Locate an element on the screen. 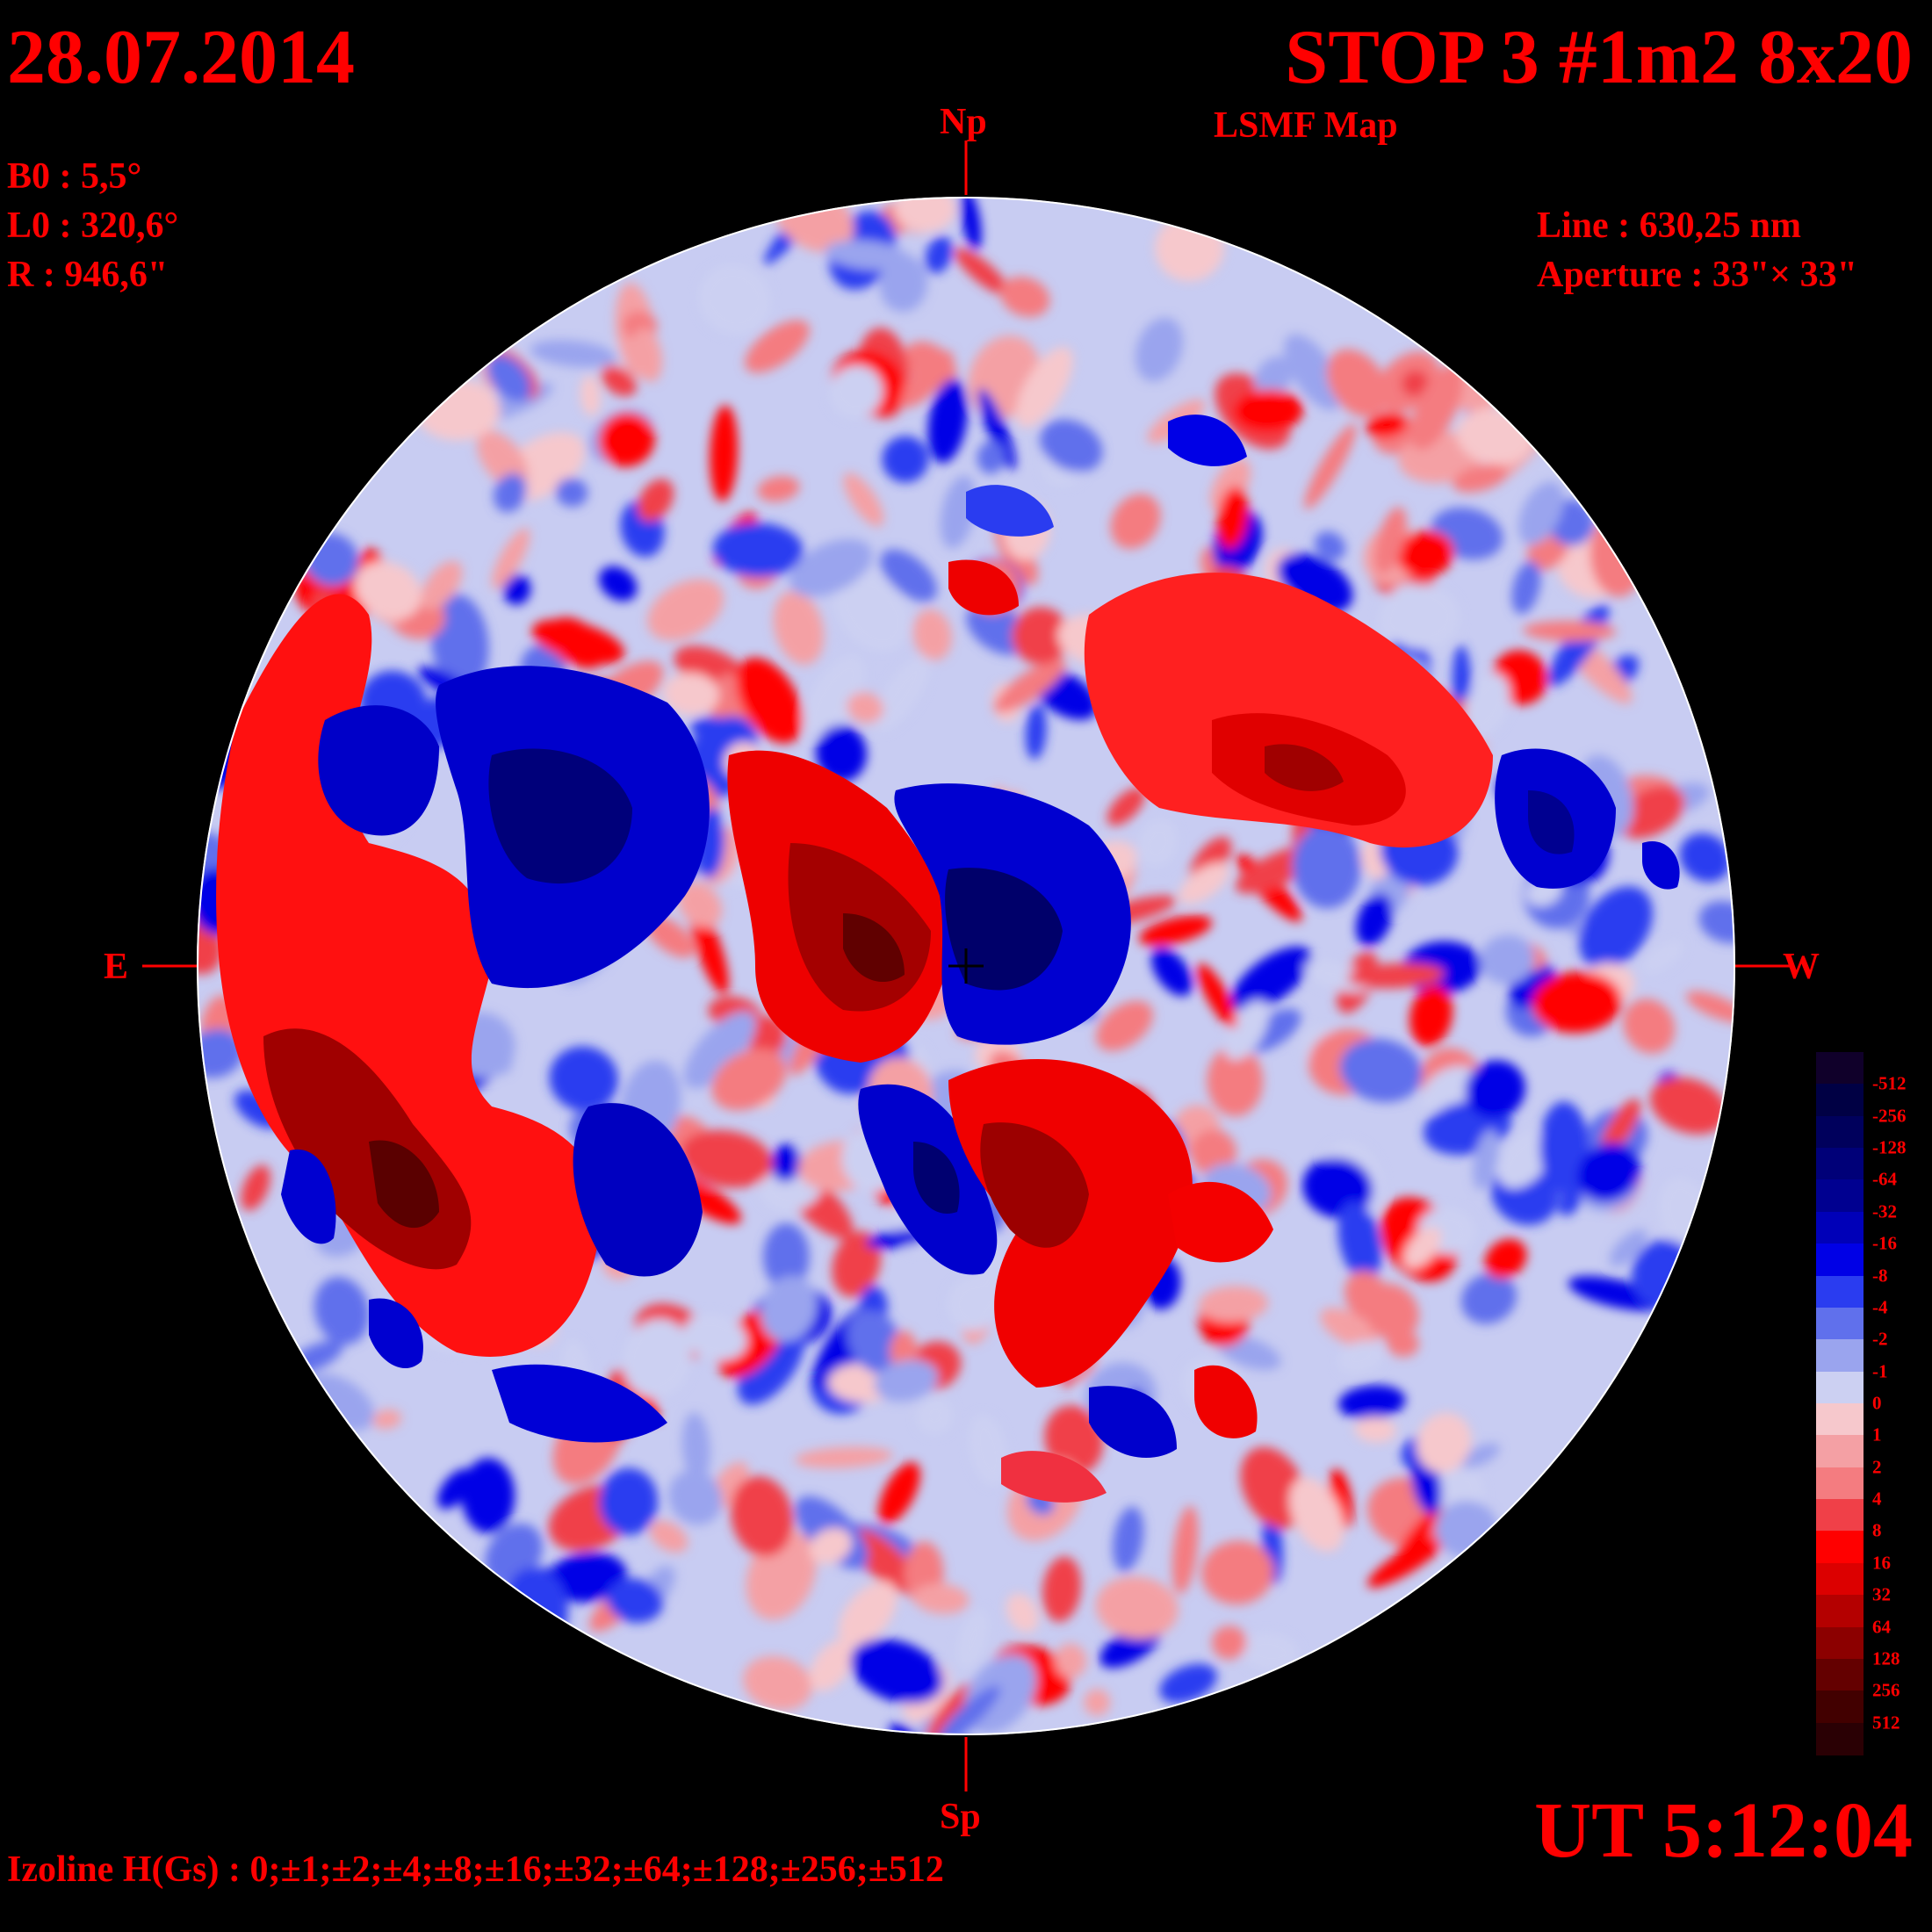 The image size is (1932, 1932). scale-label: 0 is located at coordinates (1877, 1403).